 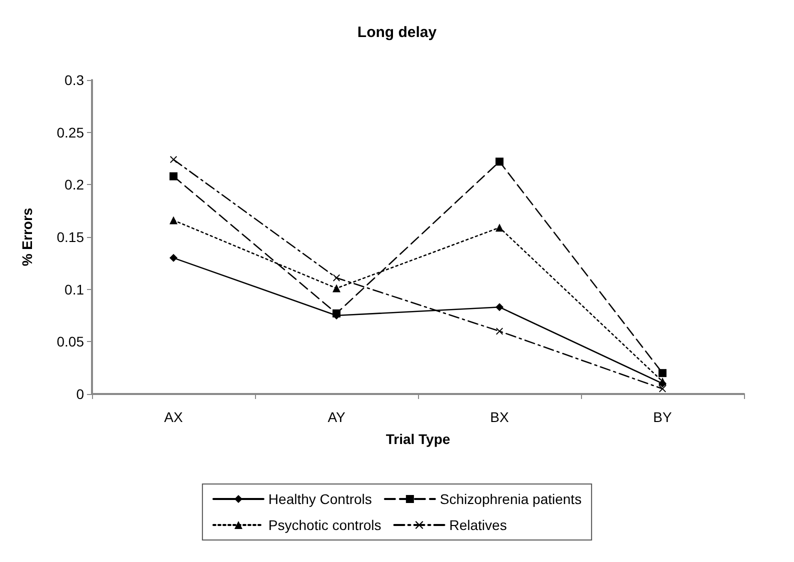 What do you see at coordinates (662, 417) in the screenshot?
I see `x-tick-label: BY` at bounding box center [662, 417].